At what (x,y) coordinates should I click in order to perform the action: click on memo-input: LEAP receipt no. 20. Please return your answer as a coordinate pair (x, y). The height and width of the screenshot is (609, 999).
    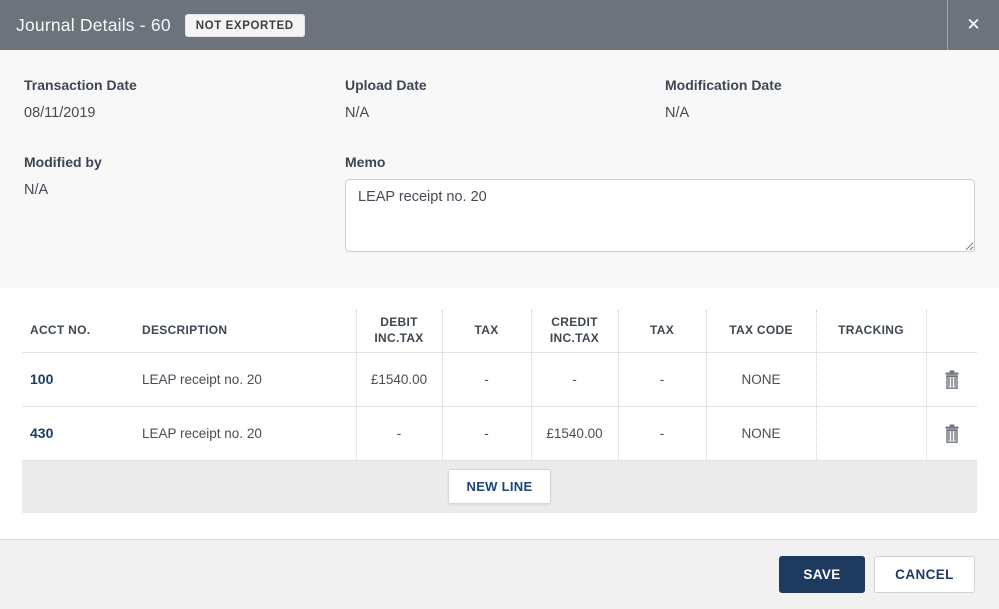
    Looking at the image, I should click on (660, 215).